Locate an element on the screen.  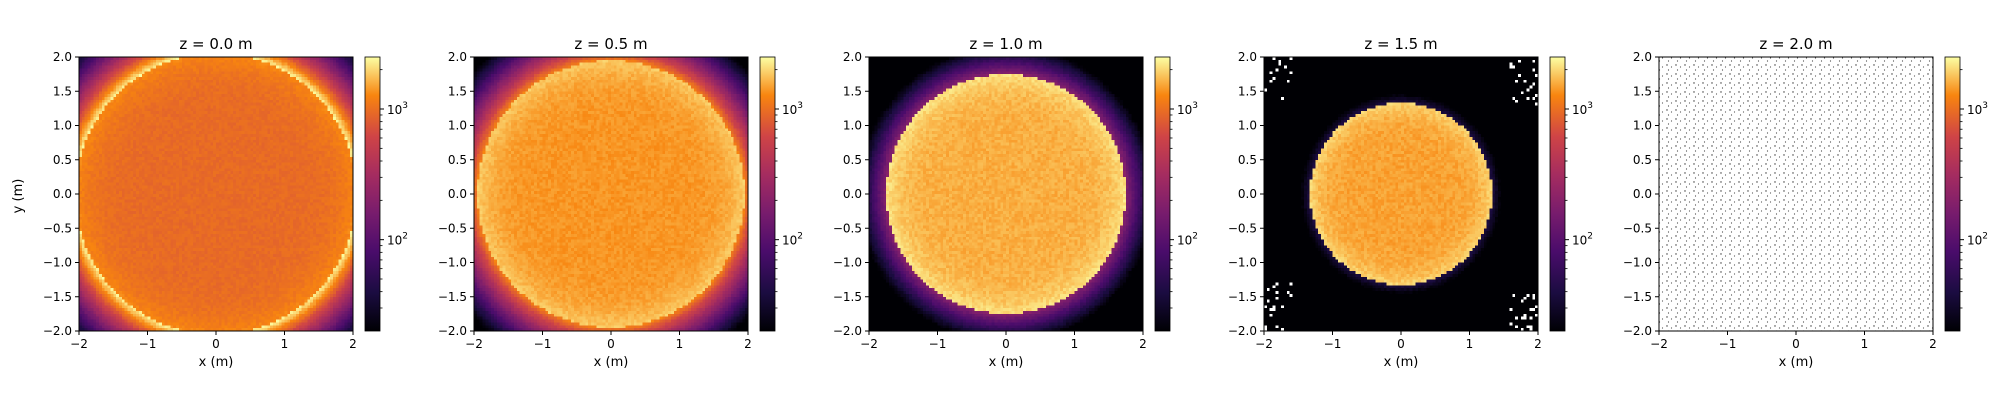
panel-title: z = 0.0 m is located at coordinates (215, 44).